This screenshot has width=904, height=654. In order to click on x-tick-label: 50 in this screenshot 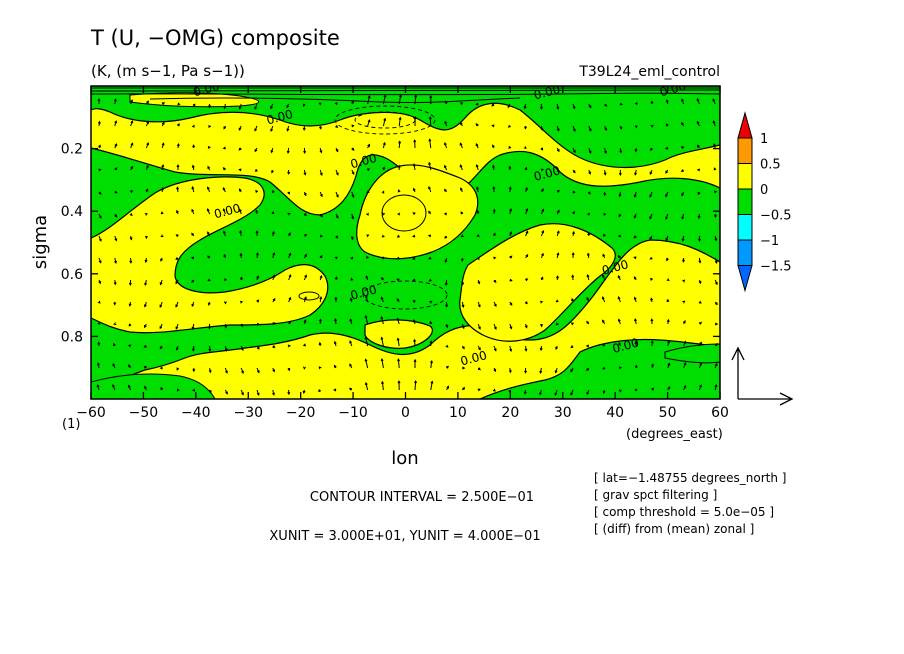, I will do `click(668, 413)`.